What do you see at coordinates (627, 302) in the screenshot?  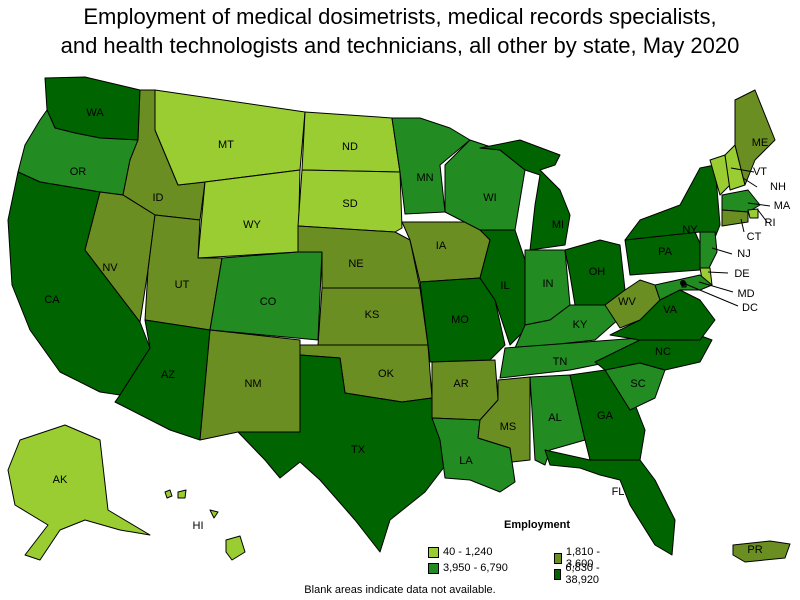 I see `state-label-wv: WV` at bounding box center [627, 302].